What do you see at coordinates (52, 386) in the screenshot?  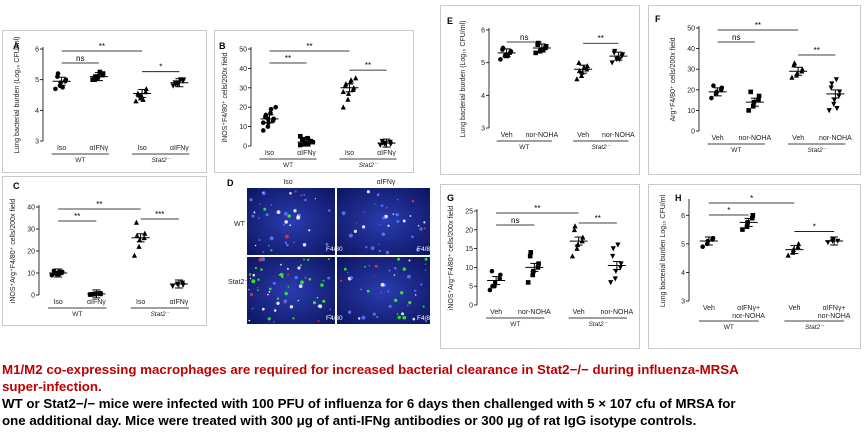 I see `caption-title-line-2: super-infection.` at bounding box center [52, 386].